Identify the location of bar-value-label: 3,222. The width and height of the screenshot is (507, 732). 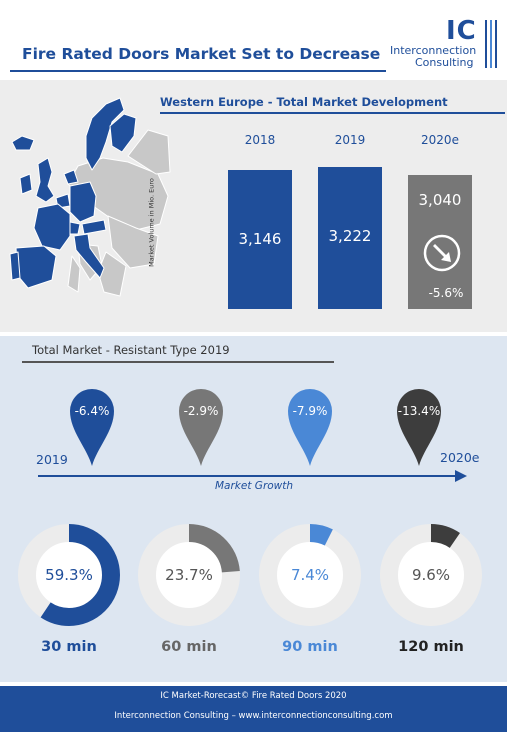
(350, 236).